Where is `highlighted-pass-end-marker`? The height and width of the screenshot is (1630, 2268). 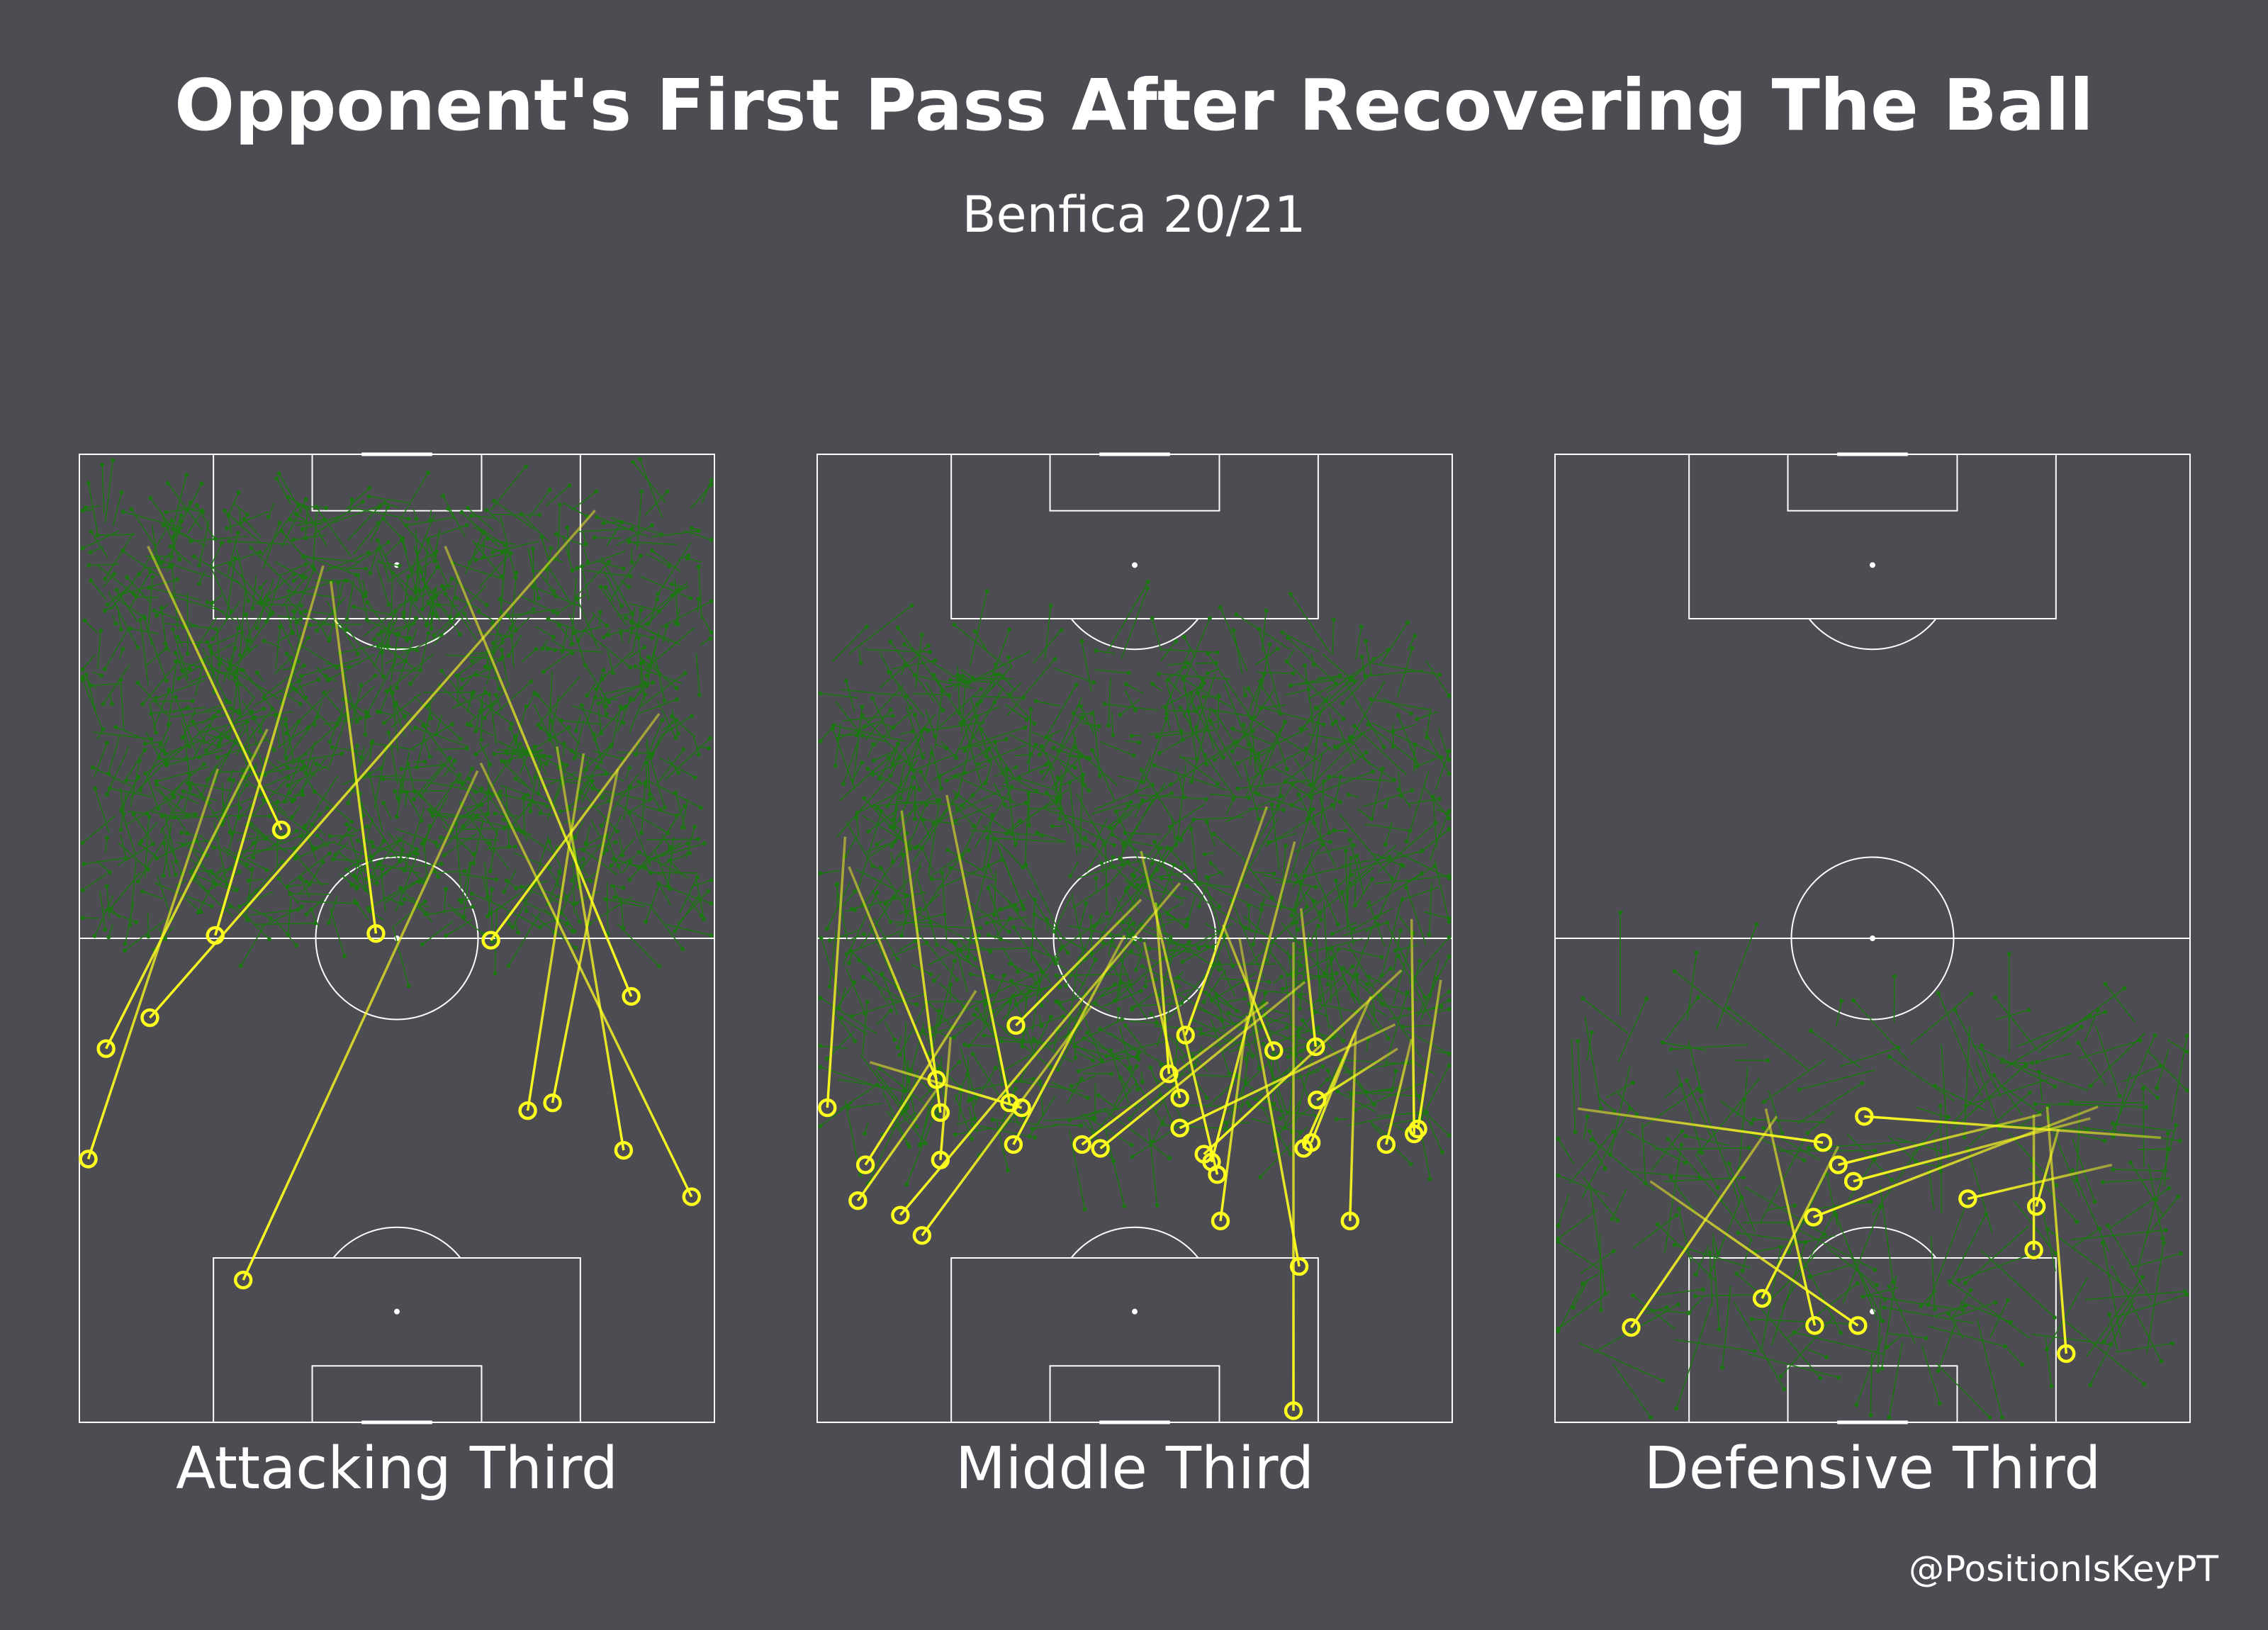
highlighted-pass-end-marker is located at coordinates (527, 1110).